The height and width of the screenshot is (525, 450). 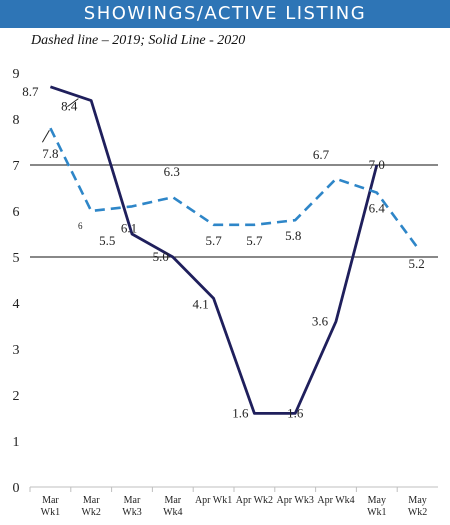 What do you see at coordinates (172, 171) in the screenshot?
I see `data-label: 6.3` at bounding box center [172, 171].